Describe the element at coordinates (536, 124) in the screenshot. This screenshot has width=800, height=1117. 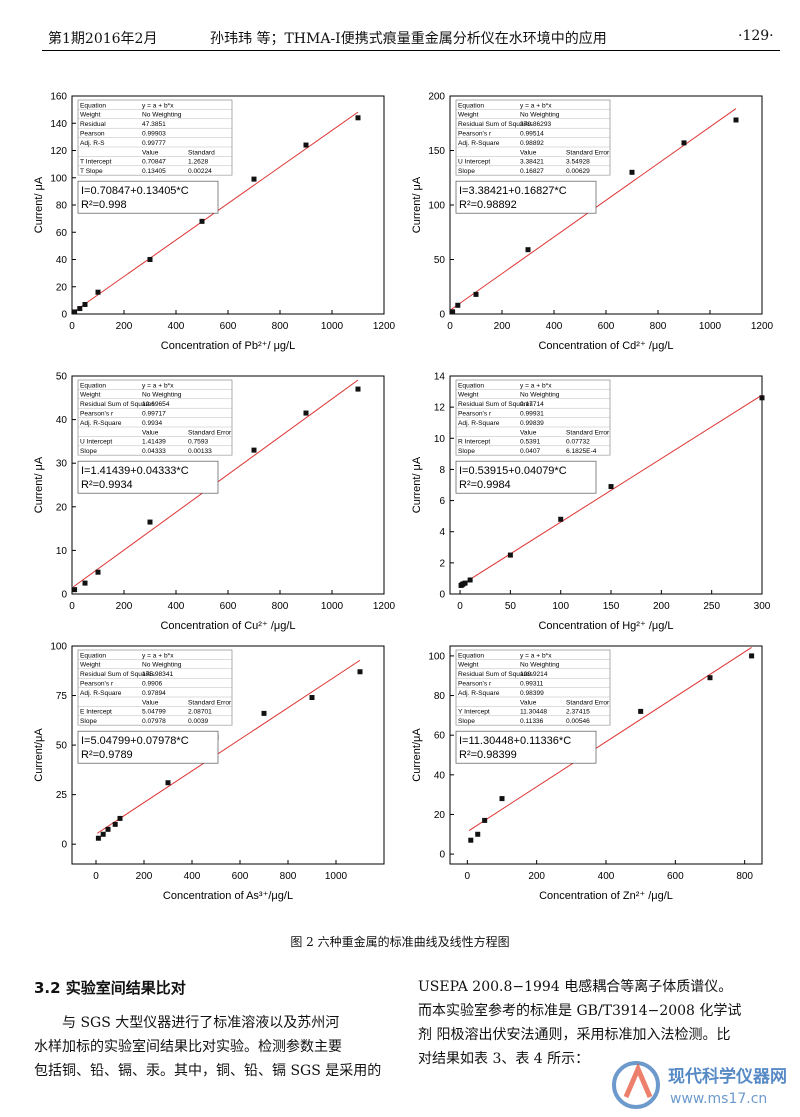
I see `stats-cell: 379.86293` at that location.